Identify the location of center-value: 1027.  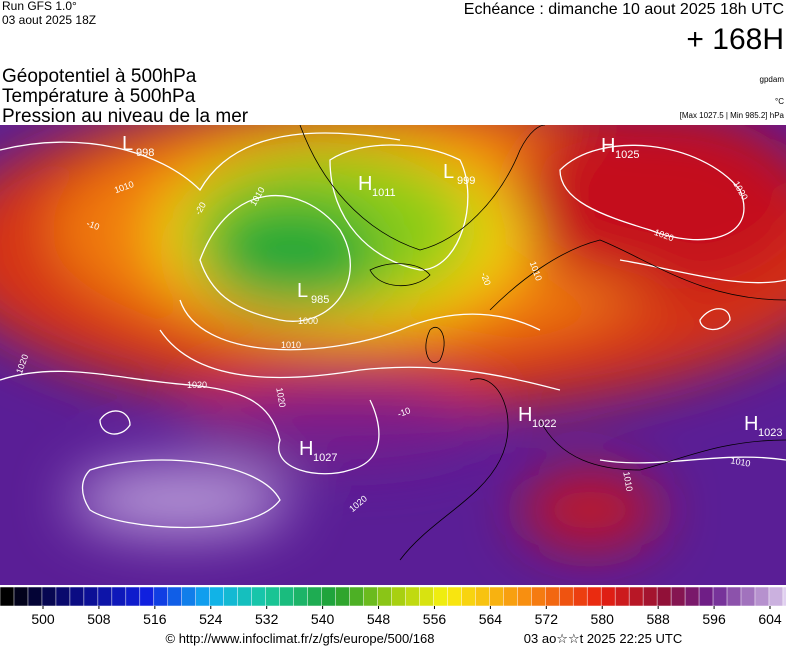
(325, 458).